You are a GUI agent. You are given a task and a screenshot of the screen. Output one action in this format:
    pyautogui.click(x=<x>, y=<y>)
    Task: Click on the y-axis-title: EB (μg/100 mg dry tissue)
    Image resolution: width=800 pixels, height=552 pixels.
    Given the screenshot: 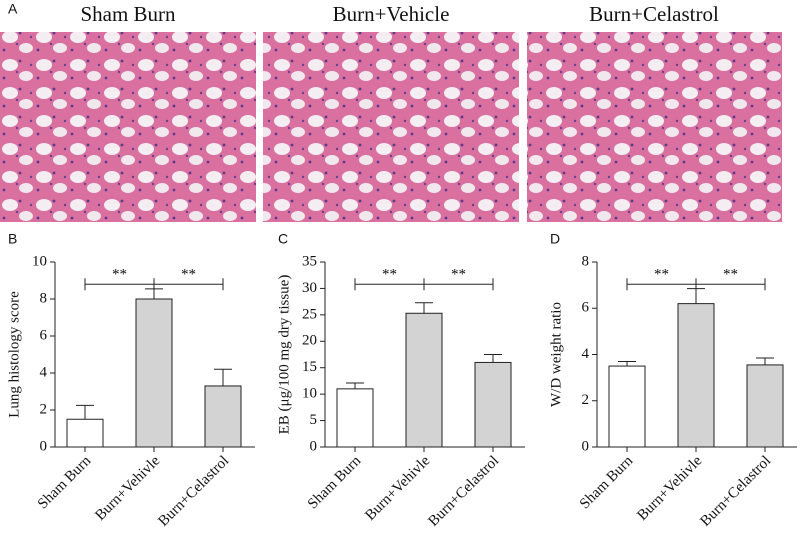 What is the action you would take?
    pyautogui.click(x=284, y=355)
    